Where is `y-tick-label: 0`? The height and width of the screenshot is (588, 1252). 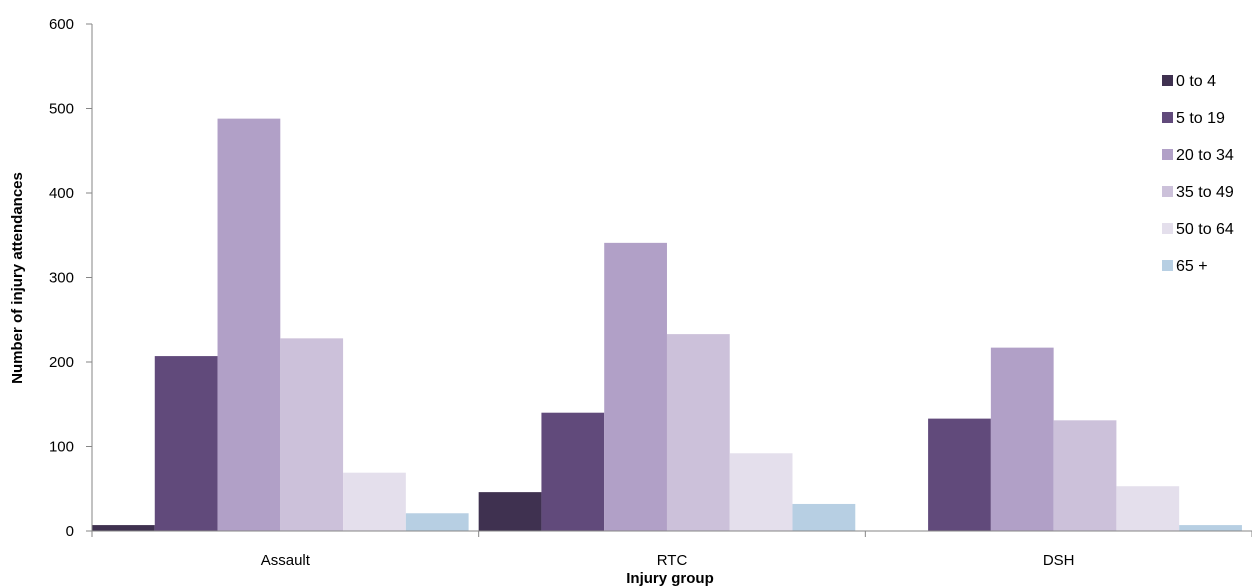 y-tick-label: 0 is located at coordinates (70, 531).